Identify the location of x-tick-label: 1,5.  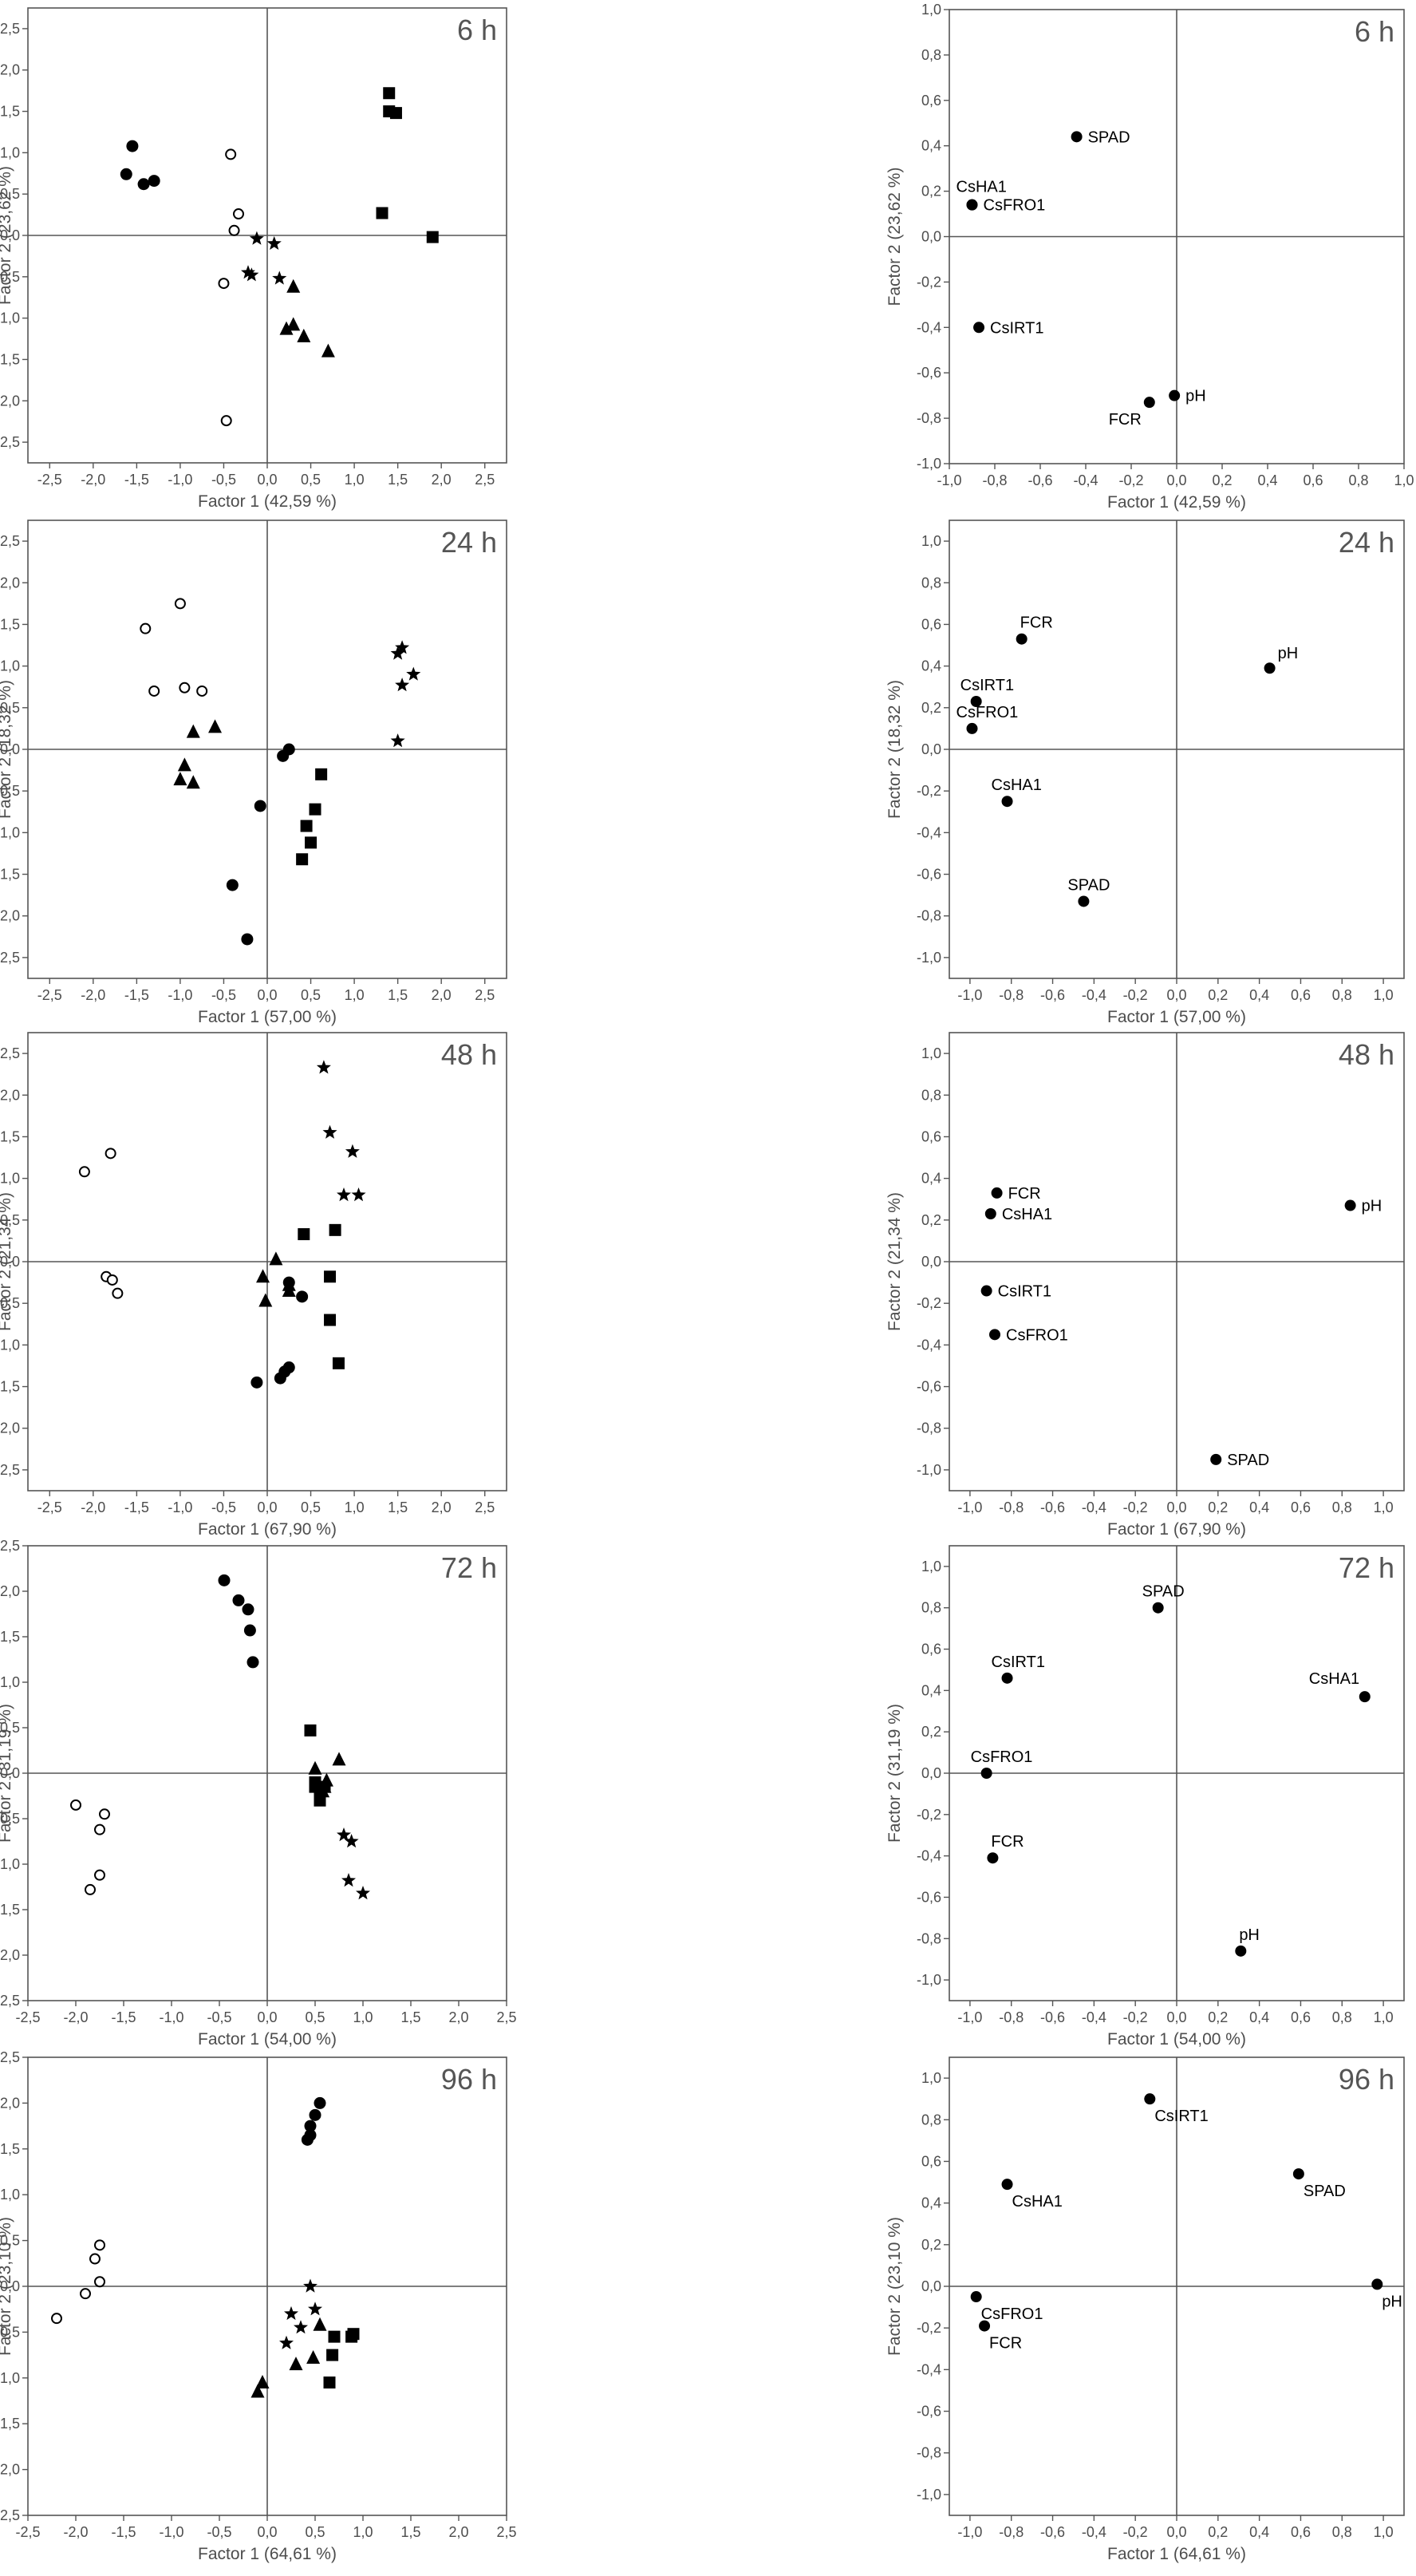
(398, 1507).